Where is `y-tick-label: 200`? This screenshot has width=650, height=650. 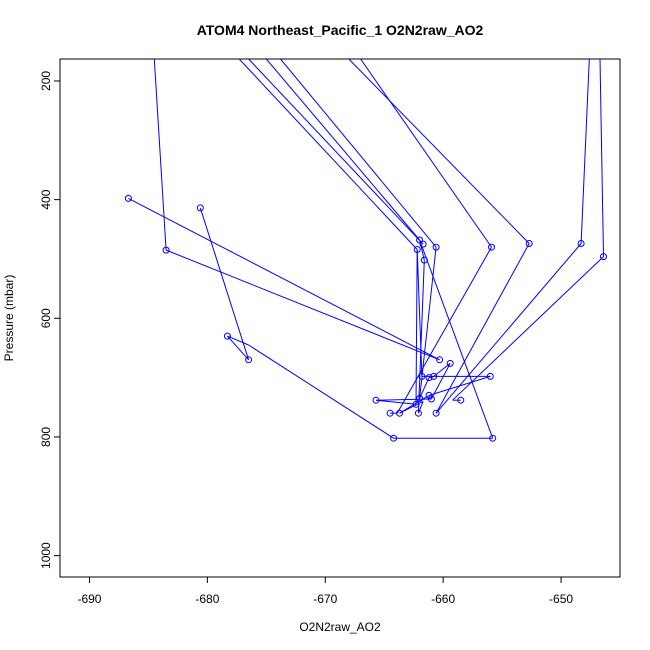
y-tick-label: 200 is located at coordinates (46, 81).